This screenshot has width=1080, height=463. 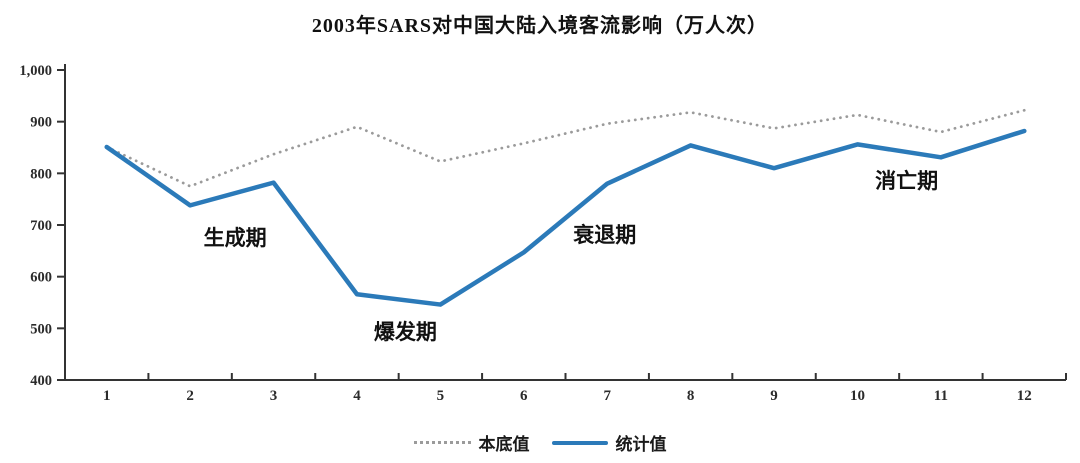 What do you see at coordinates (774, 396) in the screenshot?
I see `x-axis-tick-label: 9` at bounding box center [774, 396].